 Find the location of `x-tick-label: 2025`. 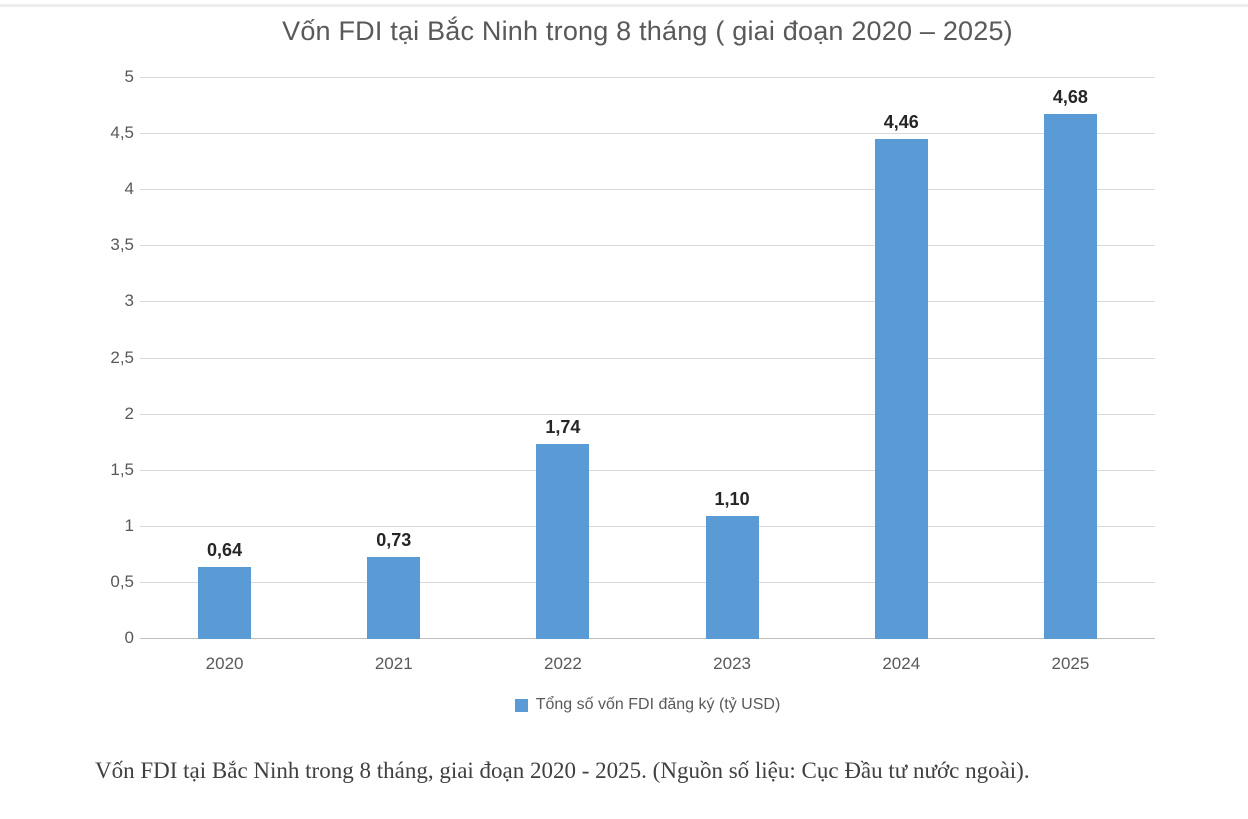

x-tick-label: 2025 is located at coordinates (1070, 663).